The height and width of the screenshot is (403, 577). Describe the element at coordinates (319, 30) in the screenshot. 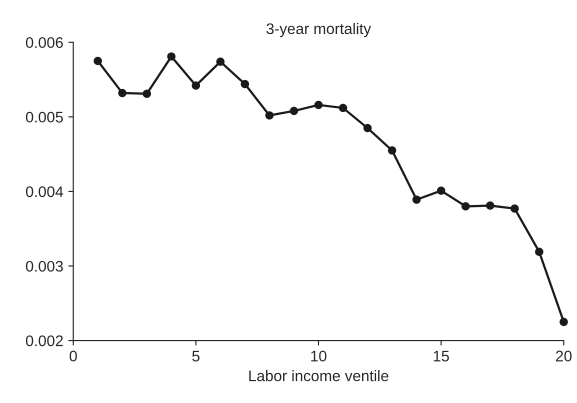

I see `chart-title: 3-year mortality` at that location.